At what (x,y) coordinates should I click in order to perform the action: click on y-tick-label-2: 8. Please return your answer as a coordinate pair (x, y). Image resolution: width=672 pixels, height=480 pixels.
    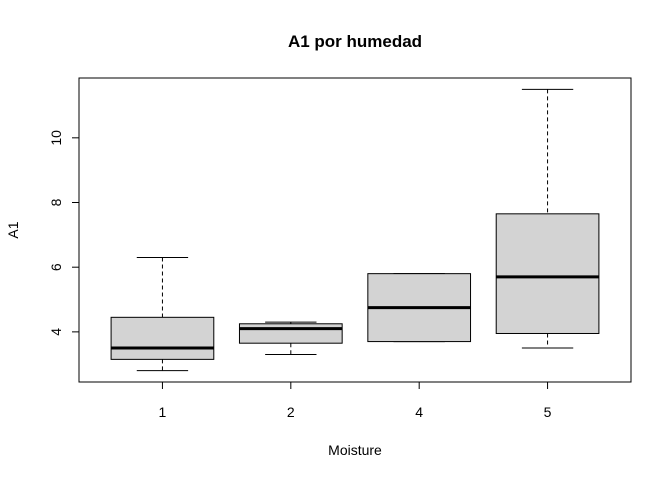
    Looking at the image, I should click on (56, 202).